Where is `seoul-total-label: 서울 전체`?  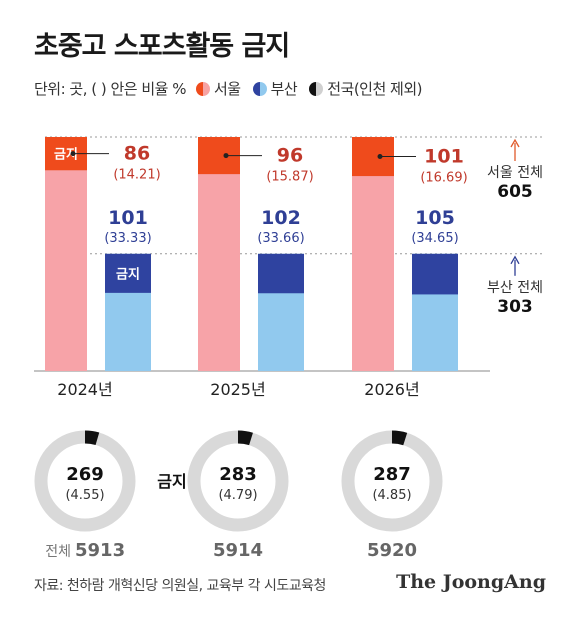
seoul-total-label: 서울 전체 is located at coordinates (515, 173).